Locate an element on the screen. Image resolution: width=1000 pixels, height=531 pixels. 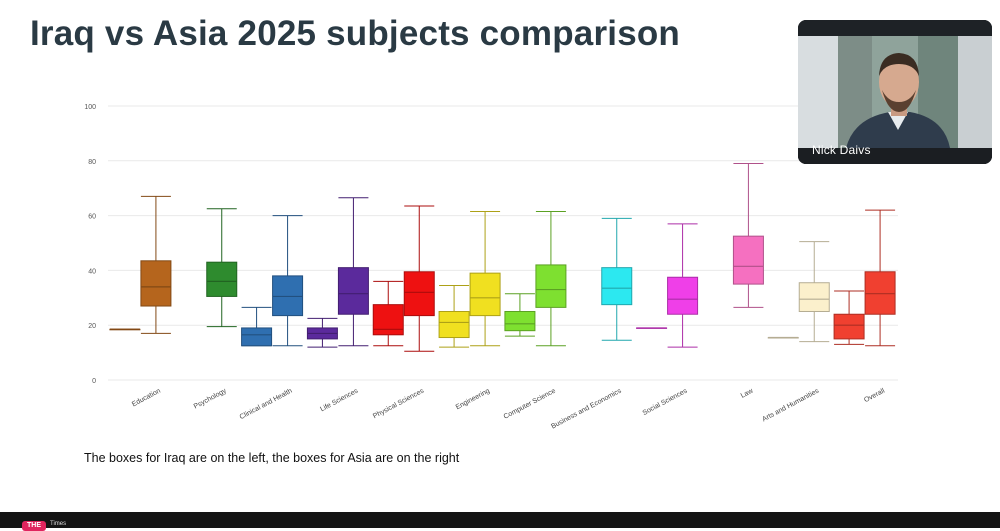
y-tick-label-20: 20 is located at coordinates (92, 326).